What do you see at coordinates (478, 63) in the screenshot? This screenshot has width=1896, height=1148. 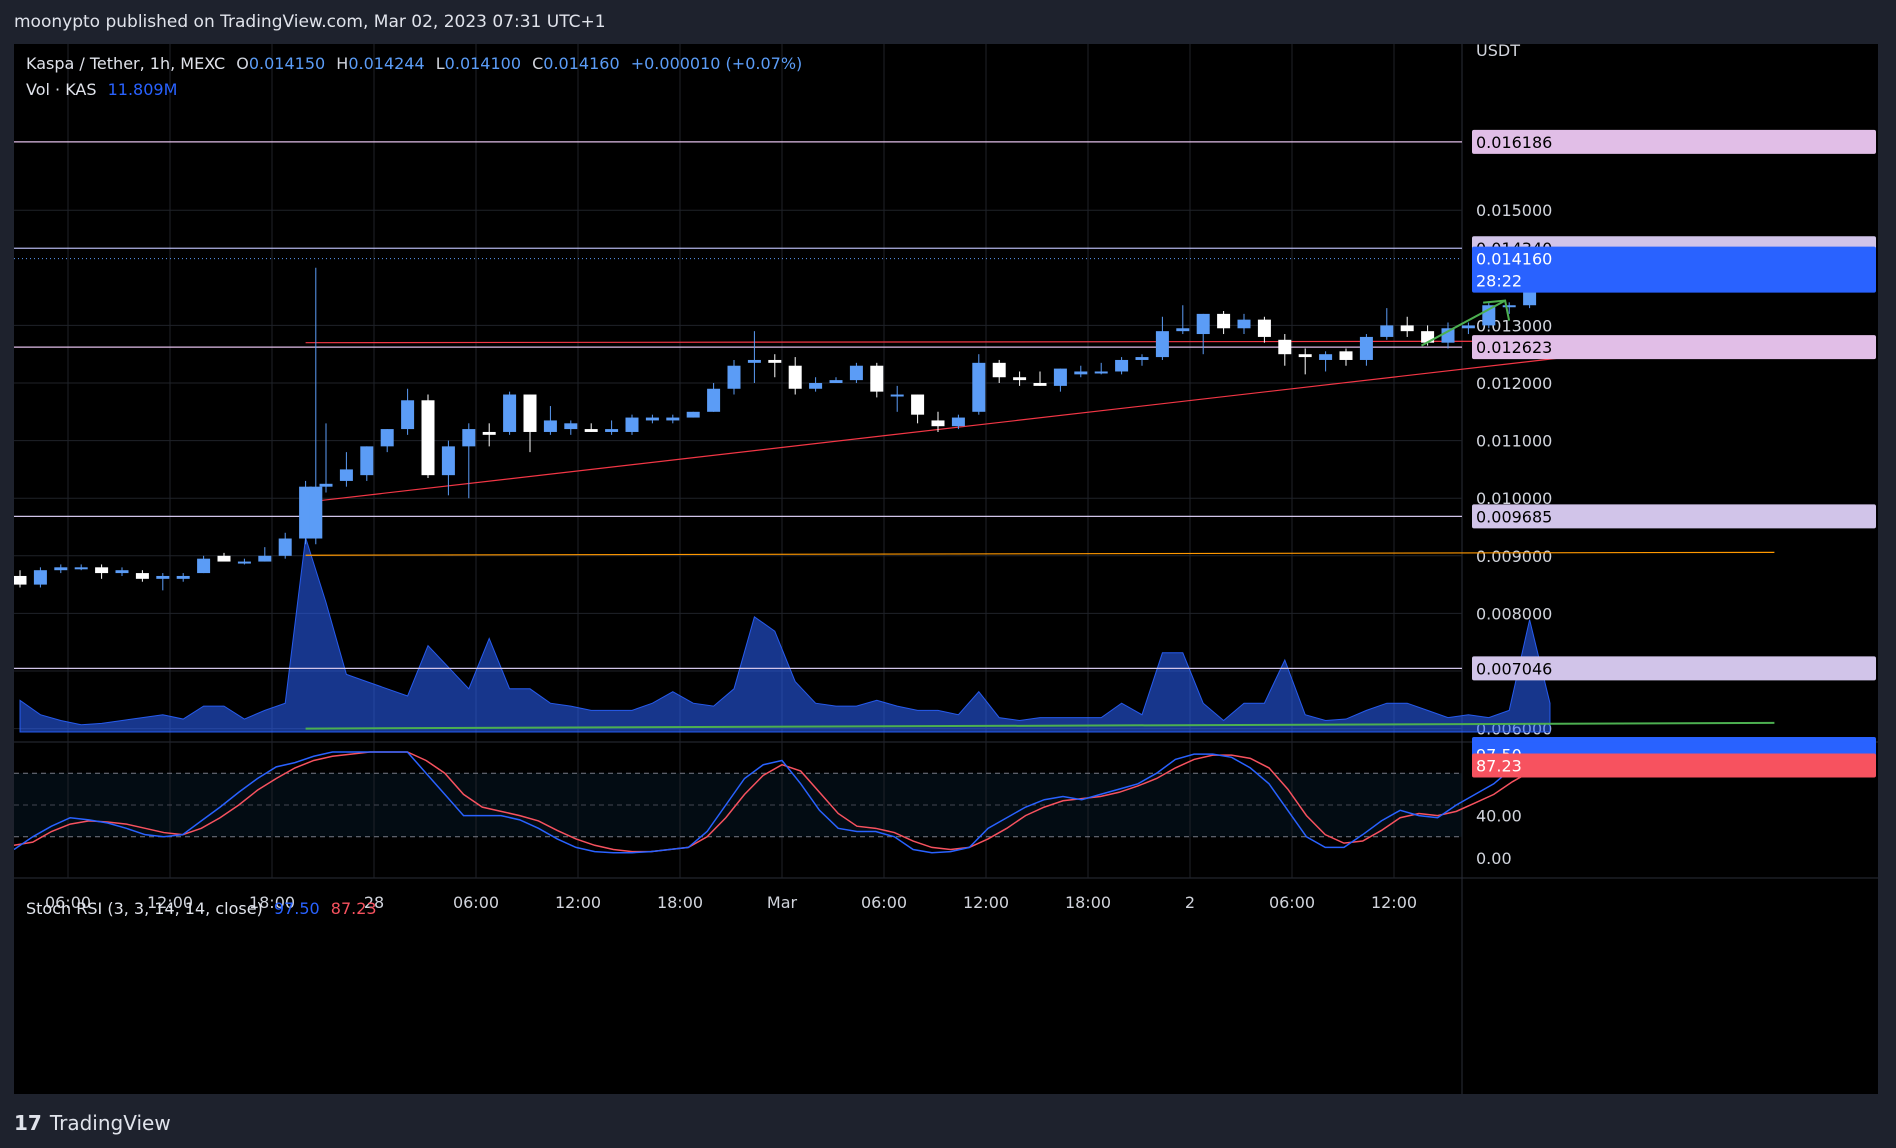 I see `ohlc-low: L0.014100` at bounding box center [478, 63].